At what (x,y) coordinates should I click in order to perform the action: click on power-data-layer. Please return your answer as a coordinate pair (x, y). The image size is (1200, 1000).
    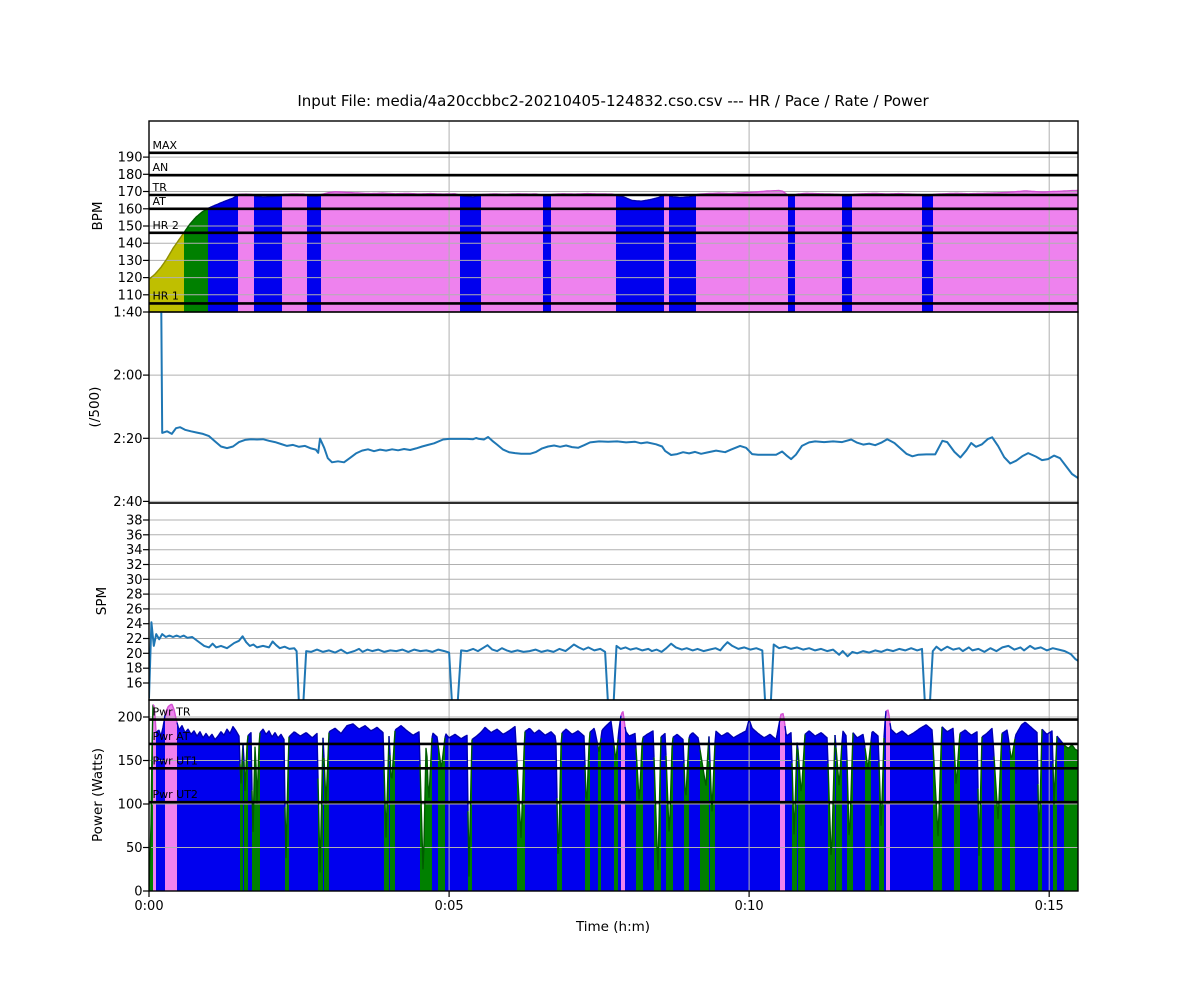
    Looking at the image, I should click on (613, 795).